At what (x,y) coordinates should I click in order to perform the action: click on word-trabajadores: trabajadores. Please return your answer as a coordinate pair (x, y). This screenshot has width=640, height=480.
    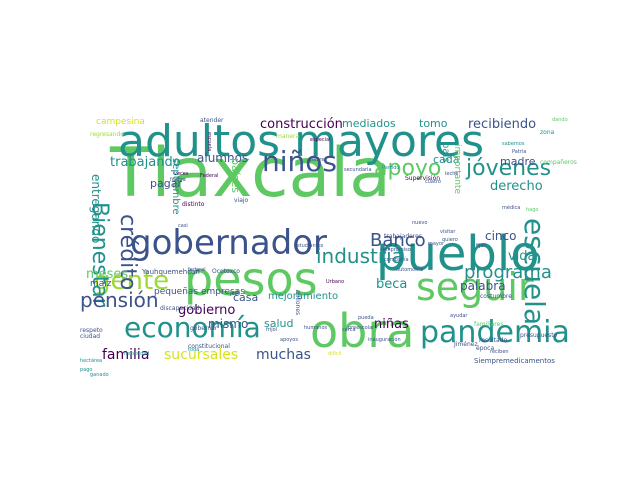
    Looking at the image, I should click on (403, 236).